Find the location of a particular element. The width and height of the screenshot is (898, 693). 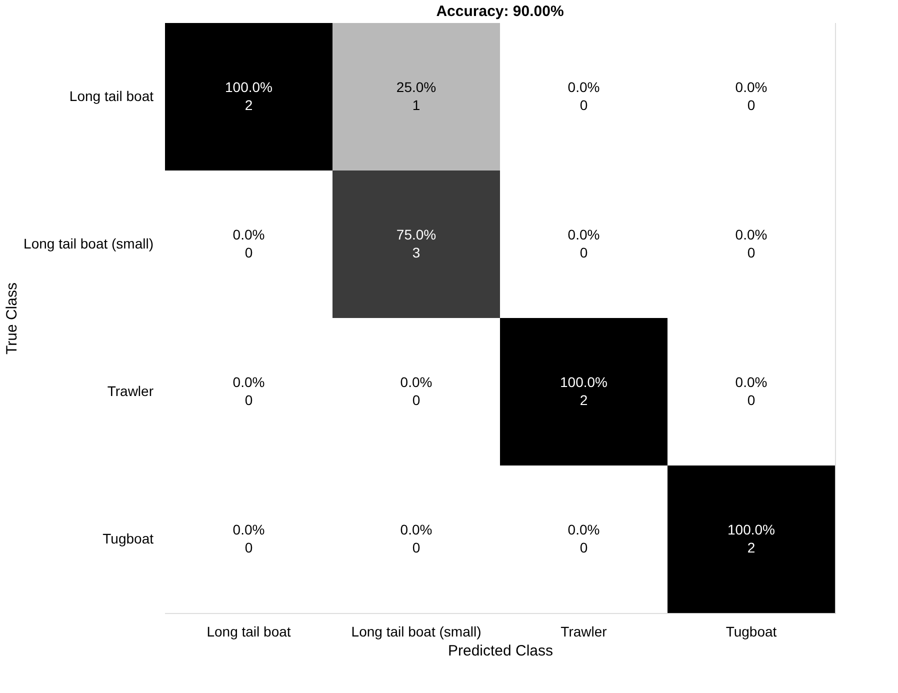

y-tick-label: Trawler is located at coordinates (130, 390).